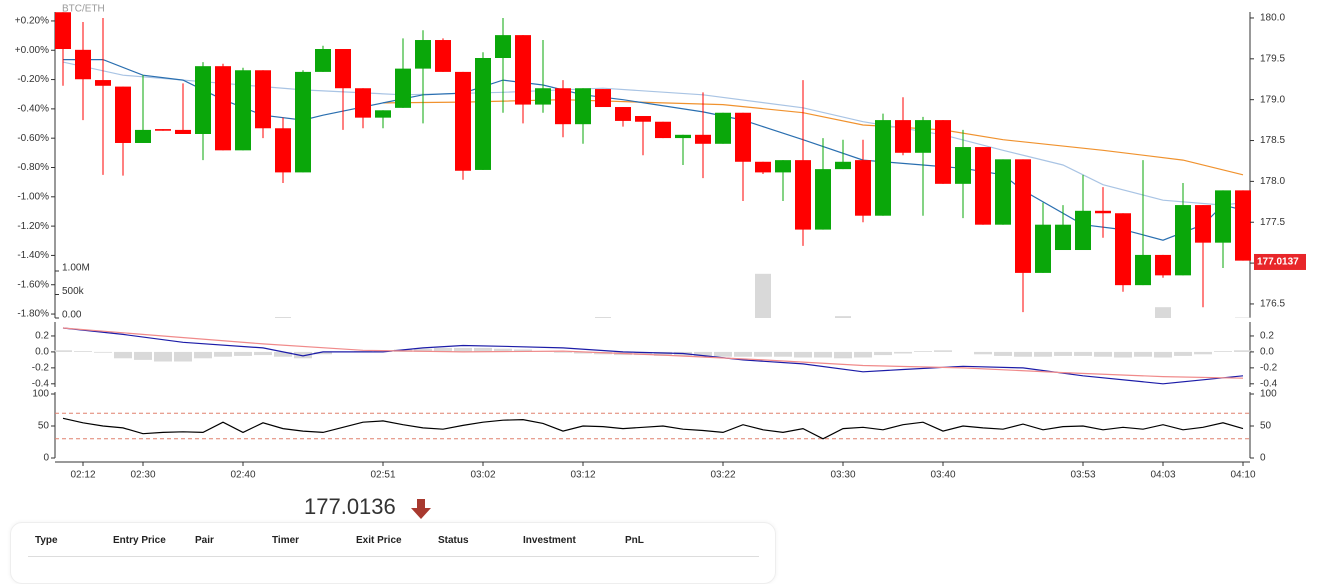  Describe the element at coordinates (33, 196) in the screenshot. I see `y2-tick-label: -1.00%` at that location.